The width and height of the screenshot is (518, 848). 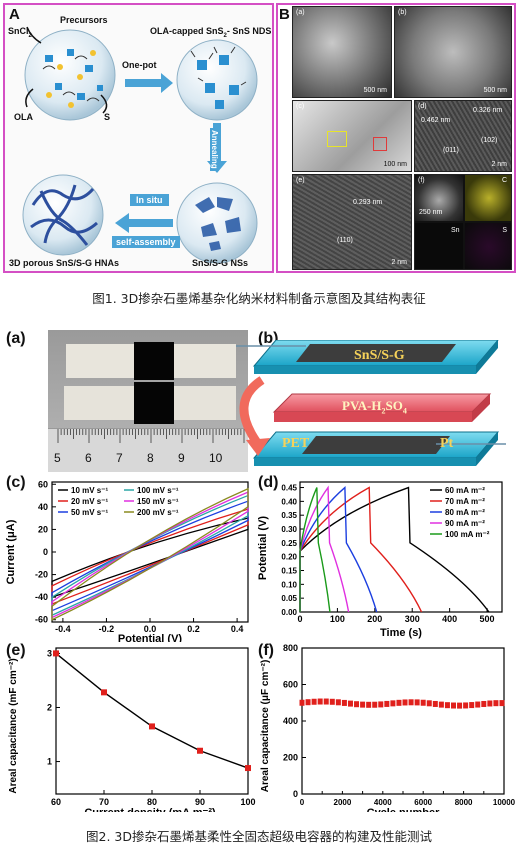 What do you see at coordinates (289, 543) in the screenshot?
I see `y-tick-label: 0.25` at bounding box center [289, 543].